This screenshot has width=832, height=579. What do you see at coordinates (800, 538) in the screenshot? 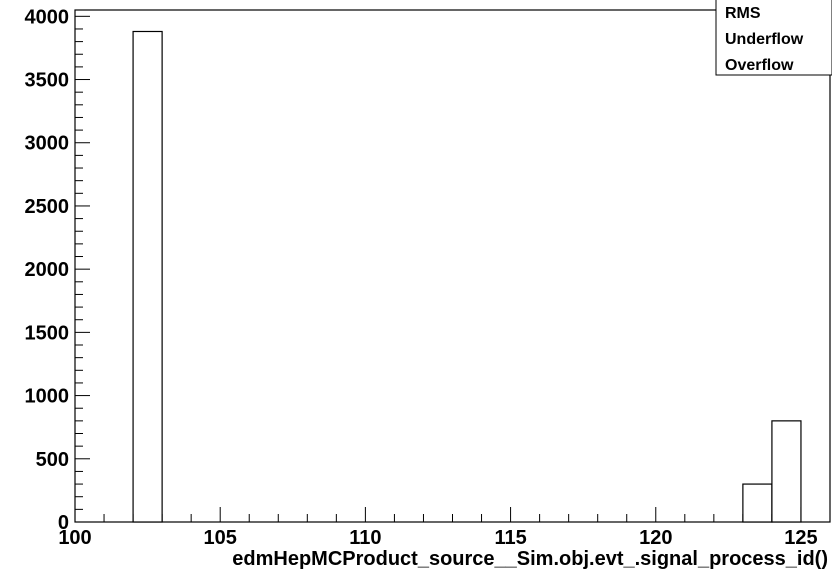
I see `x-tick-label-5: 125` at bounding box center [800, 538].